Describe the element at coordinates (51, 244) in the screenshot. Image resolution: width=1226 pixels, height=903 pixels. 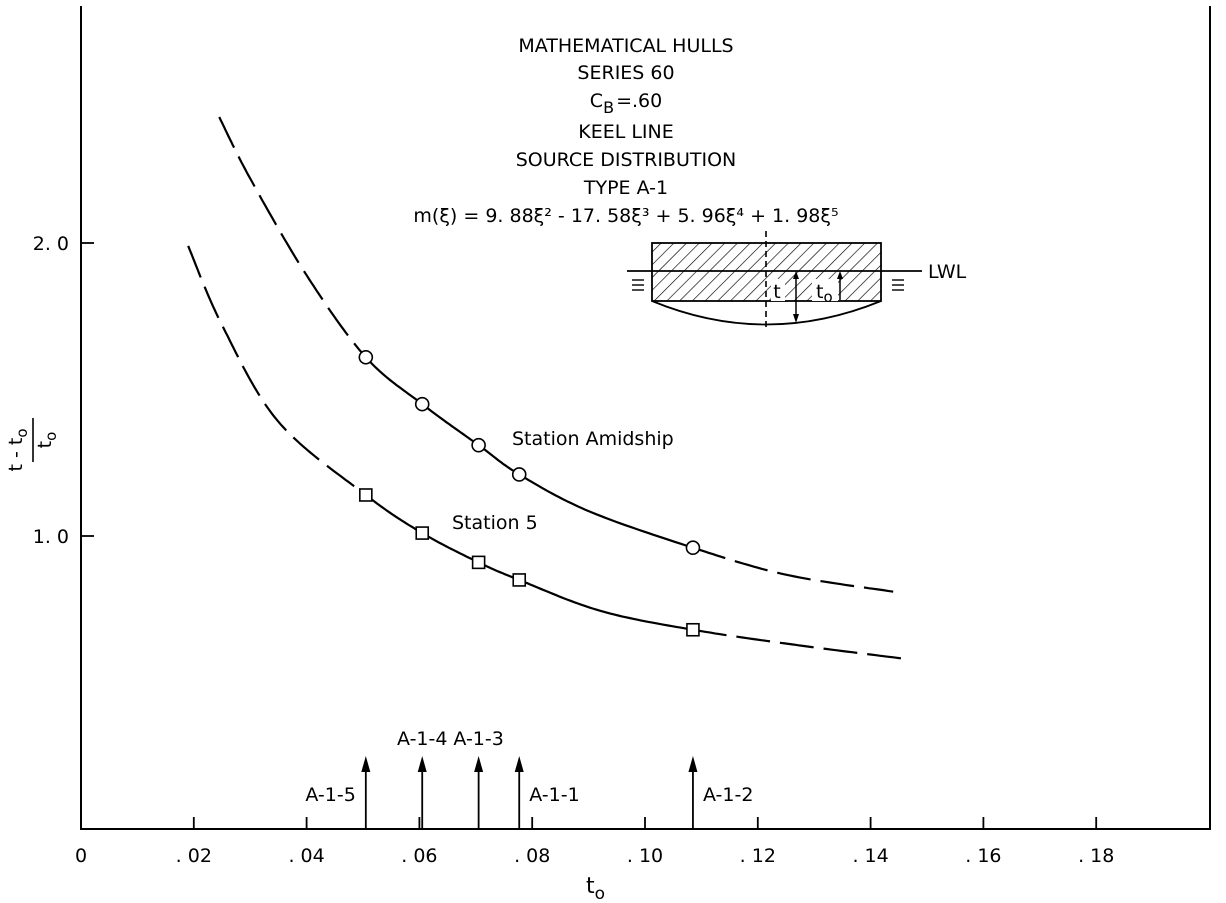
I see `y-tick-label: 2. 0` at that location.